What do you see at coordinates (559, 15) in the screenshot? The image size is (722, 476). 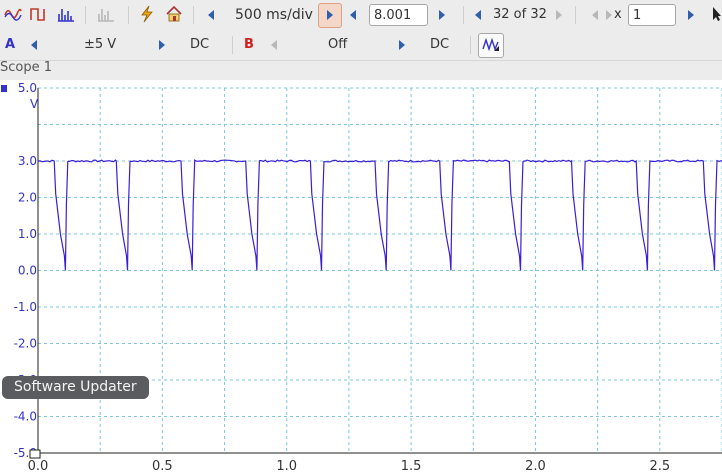 I see `capture-next-button` at bounding box center [559, 15].